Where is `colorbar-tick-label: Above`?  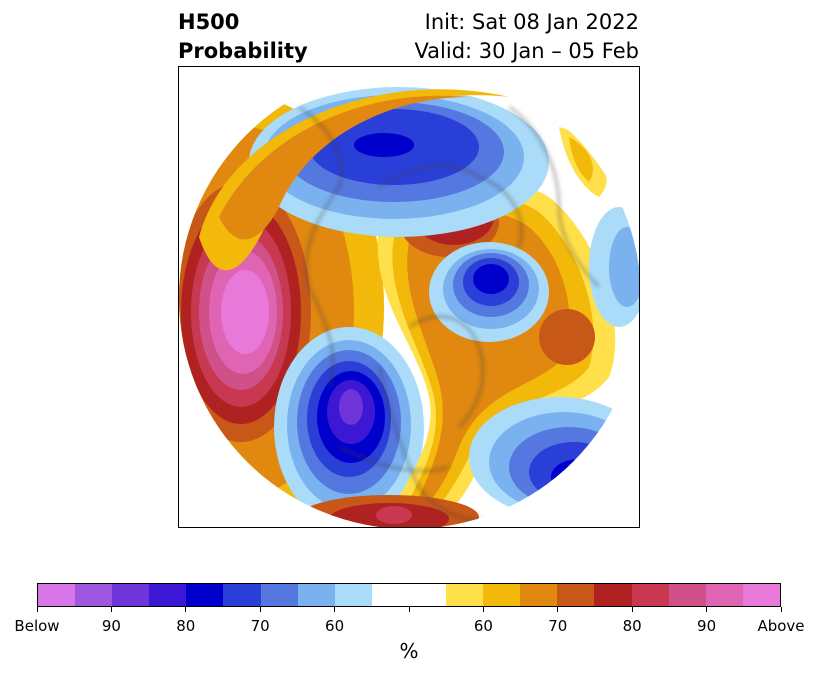
colorbar-tick-label: Above is located at coordinates (781, 626).